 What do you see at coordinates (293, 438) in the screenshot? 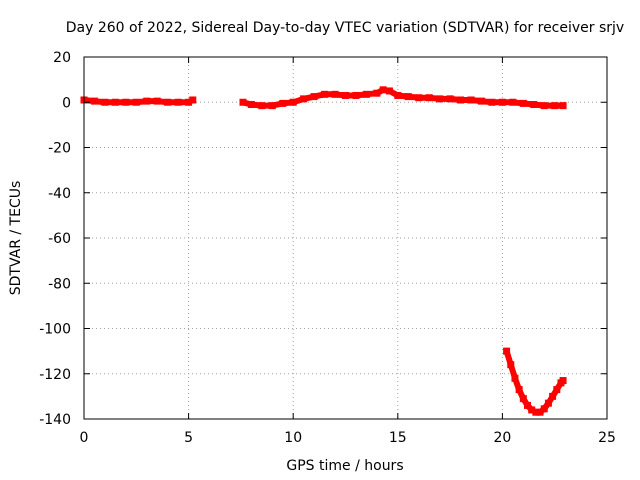
I see `x-tick-label: 10` at bounding box center [293, 438].